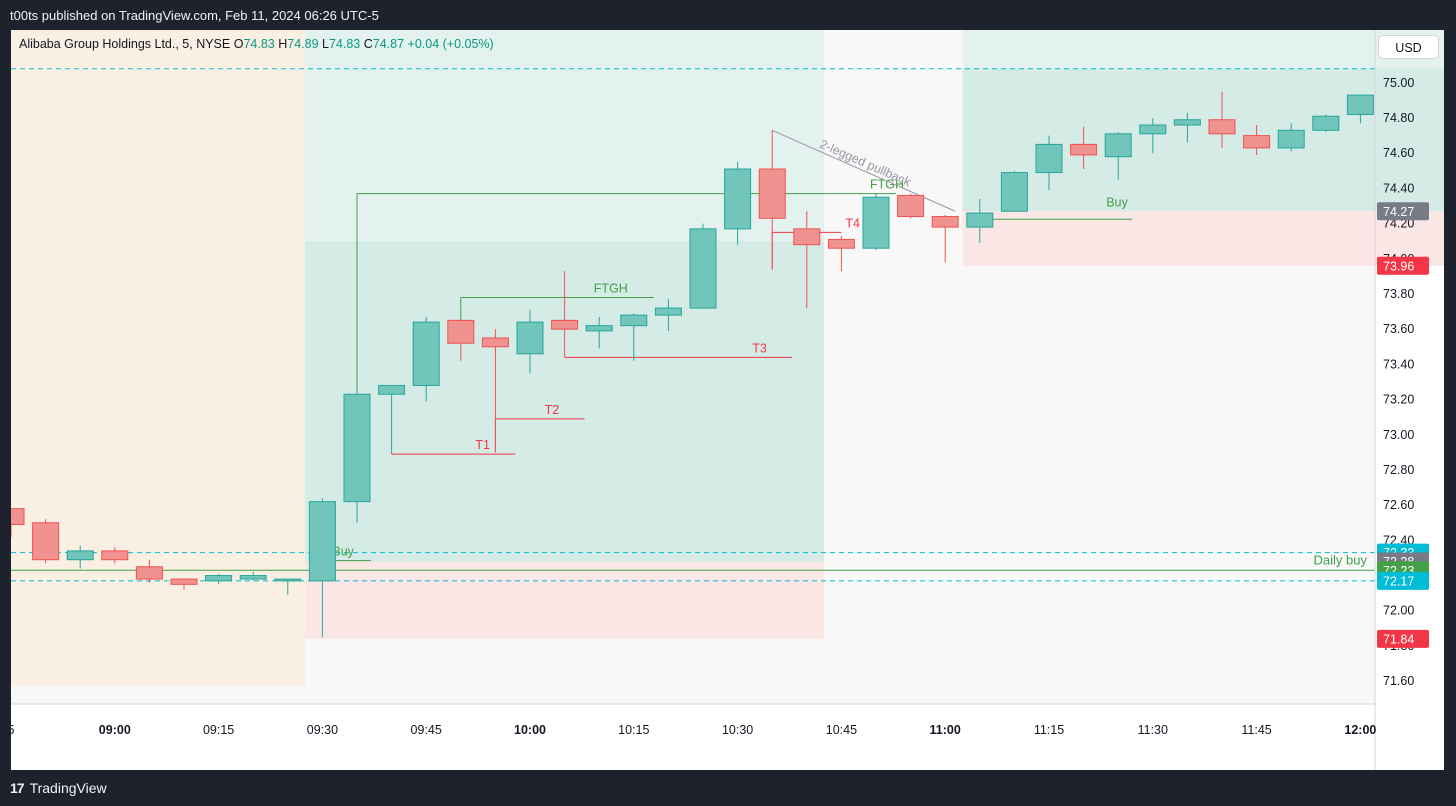 The image size is (1456, 806). I want to click on y-tick-label: 74.60, so click(1398, 153).